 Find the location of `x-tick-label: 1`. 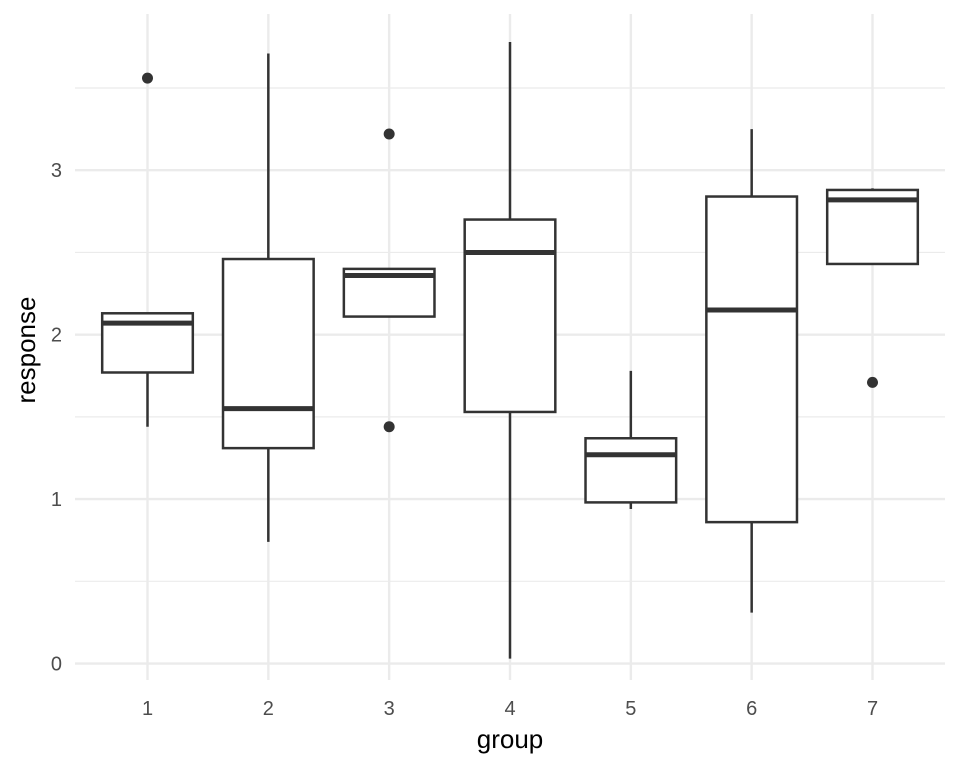

x-tick-label: 1 is located at coordinates (147, 709).